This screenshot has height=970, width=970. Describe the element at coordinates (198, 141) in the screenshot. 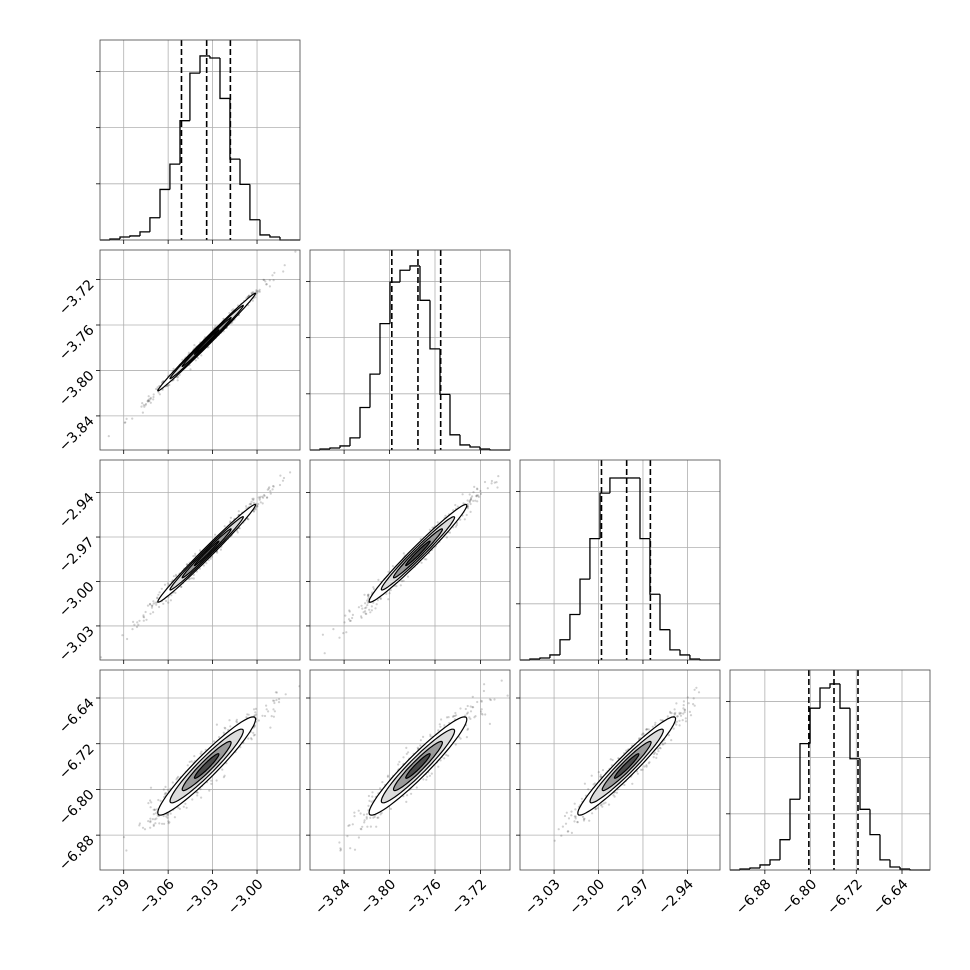

I see `panel` at that location.